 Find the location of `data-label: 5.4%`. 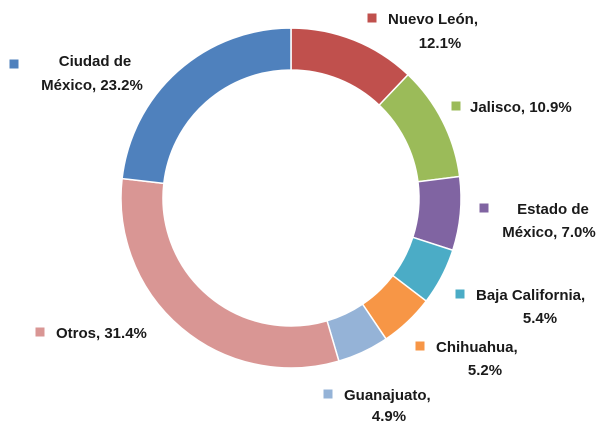

data-label: 5.4% is located at coordinates (540, 318).